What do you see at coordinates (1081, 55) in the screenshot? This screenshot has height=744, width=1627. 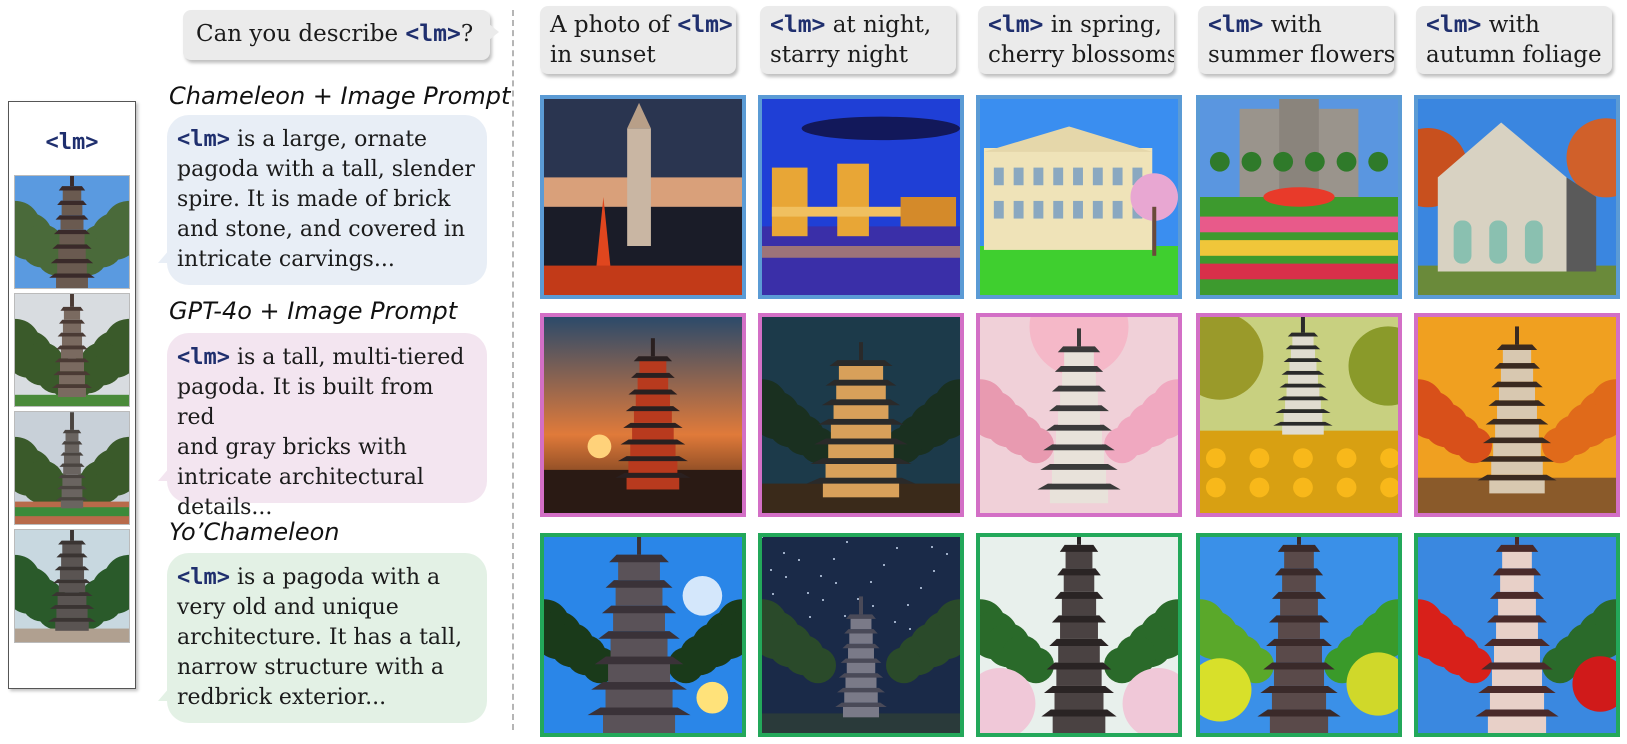 I see `prompt-text: cherry blossoms` at bounding box center [1081, 55].